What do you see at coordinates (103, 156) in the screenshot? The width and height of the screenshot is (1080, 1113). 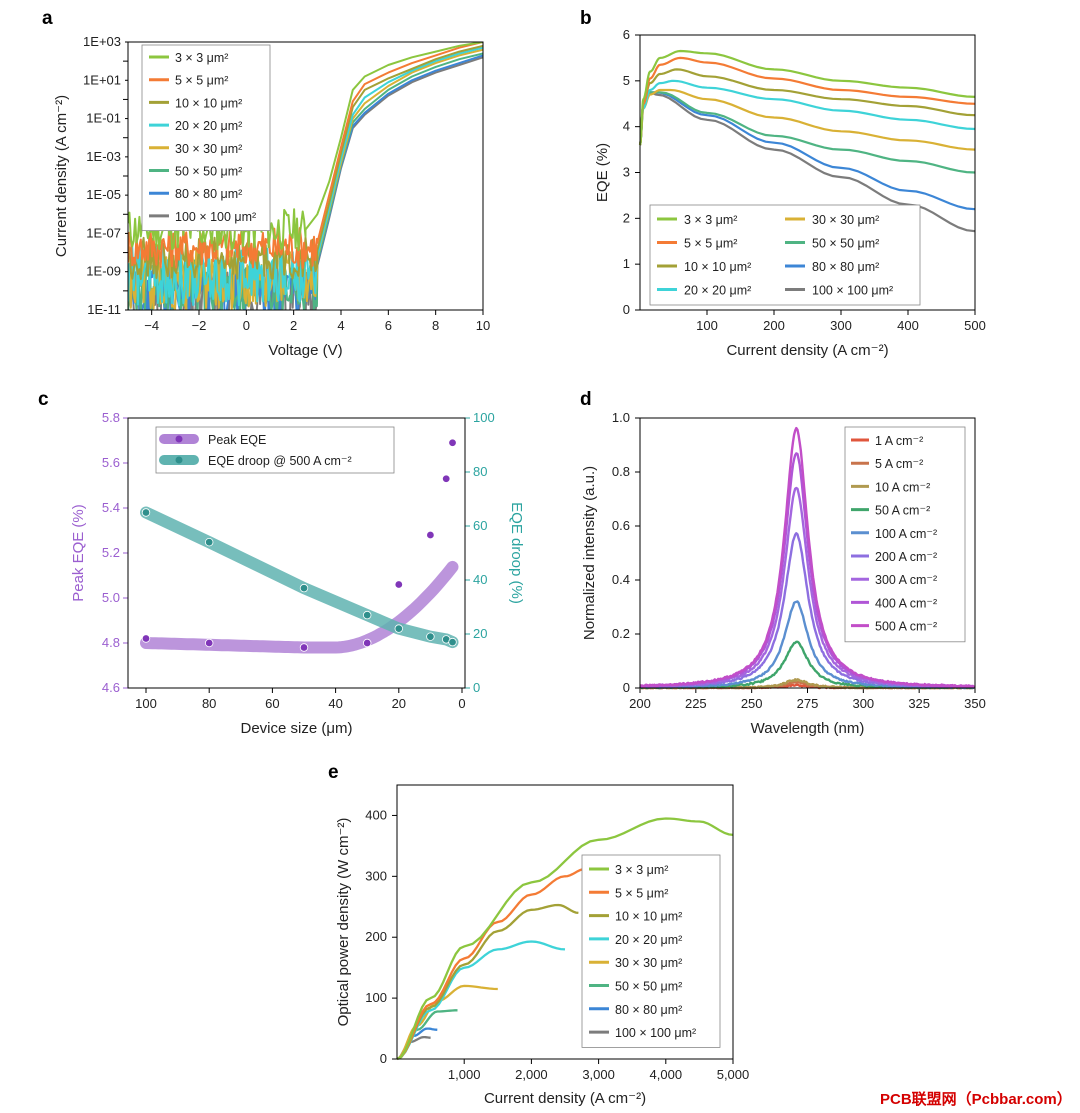 I see `a-ytick-label: 1E-03` at bounding box center [103, 156].